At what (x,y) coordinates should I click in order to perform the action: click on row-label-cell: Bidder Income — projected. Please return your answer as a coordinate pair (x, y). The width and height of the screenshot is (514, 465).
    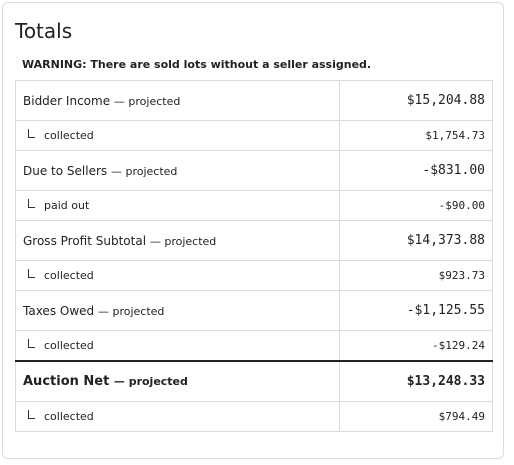
    Looking at the image, I should click on (177, 100).